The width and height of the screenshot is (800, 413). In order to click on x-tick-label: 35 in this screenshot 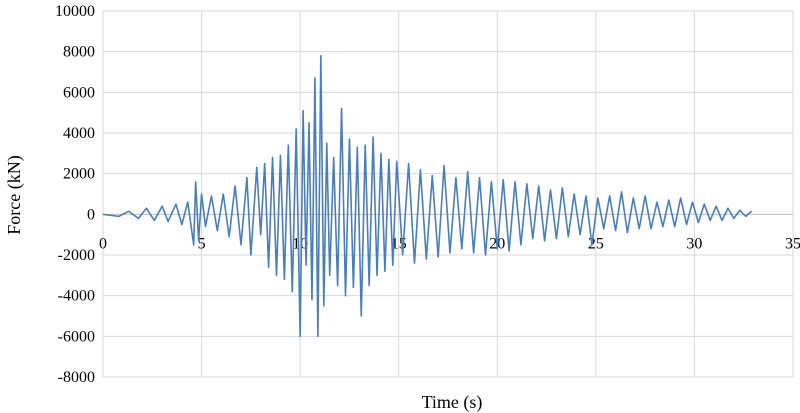, I will do `click(792, 243)`.